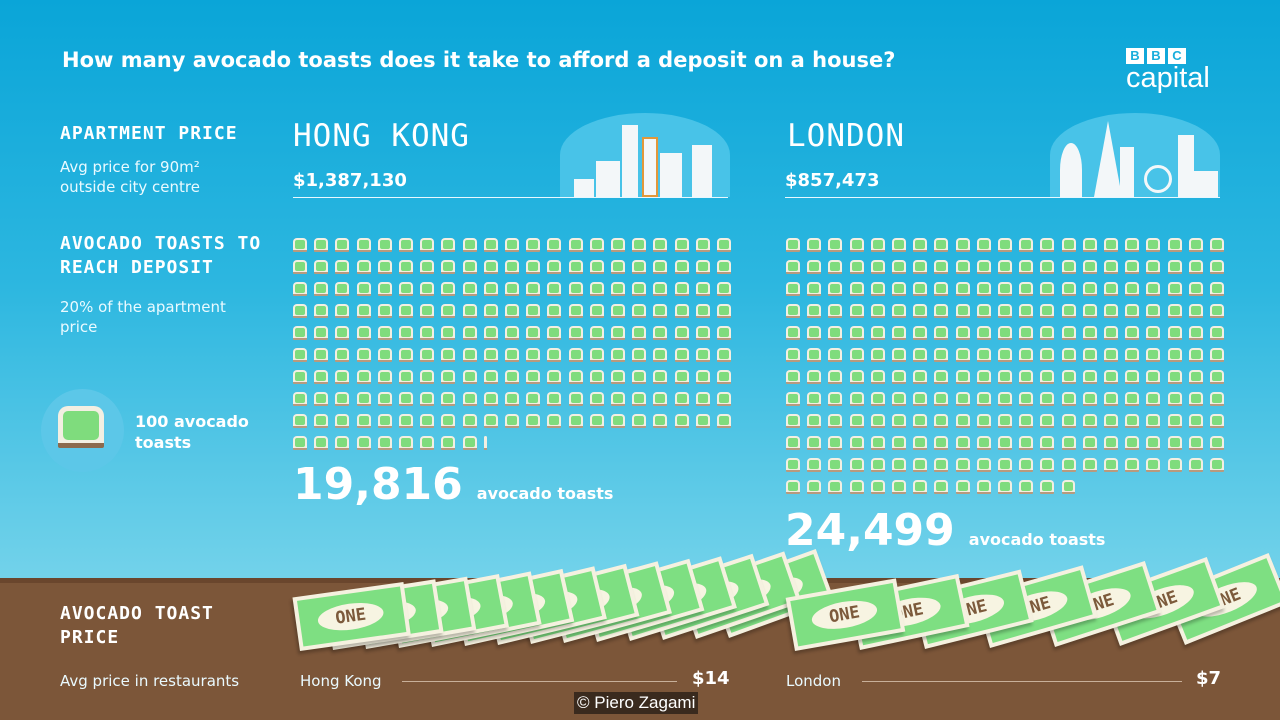 The image size is (1280, 720). Describe the element at coordinates (645, 155) in the screenshot. I see `hong-kong-skyline-icon` at that location.